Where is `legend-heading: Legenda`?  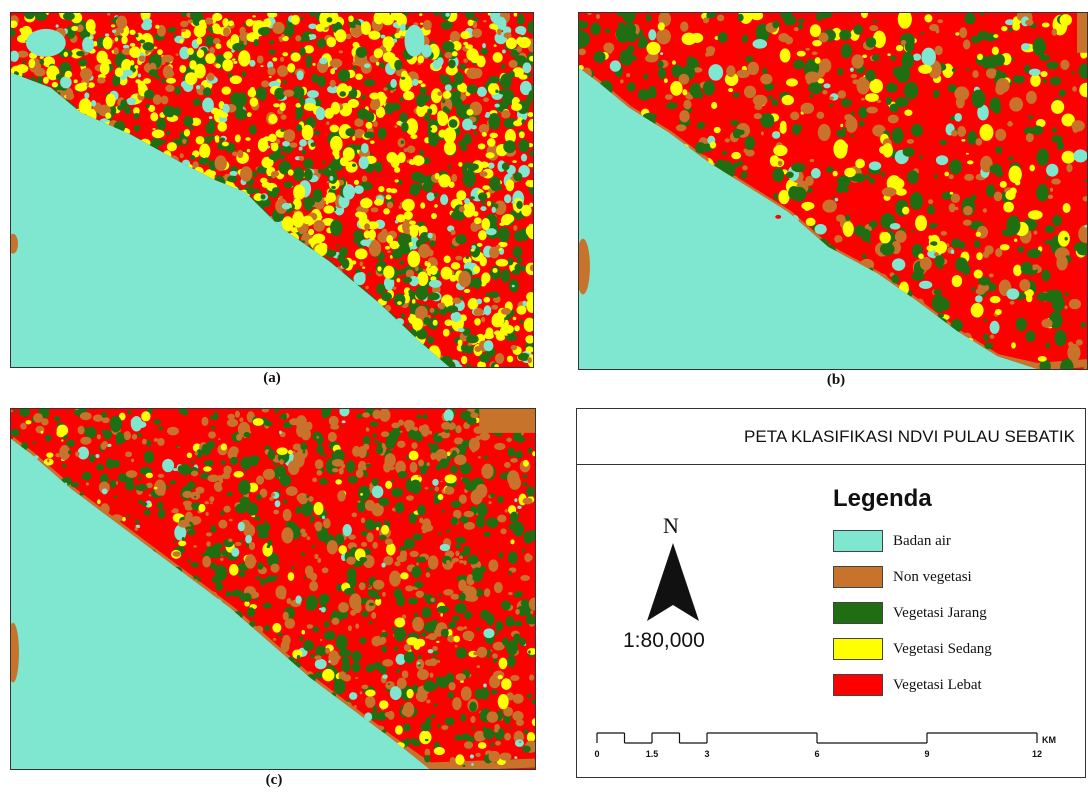
legend-heading: Legenda is located at coordinates (882, 498).